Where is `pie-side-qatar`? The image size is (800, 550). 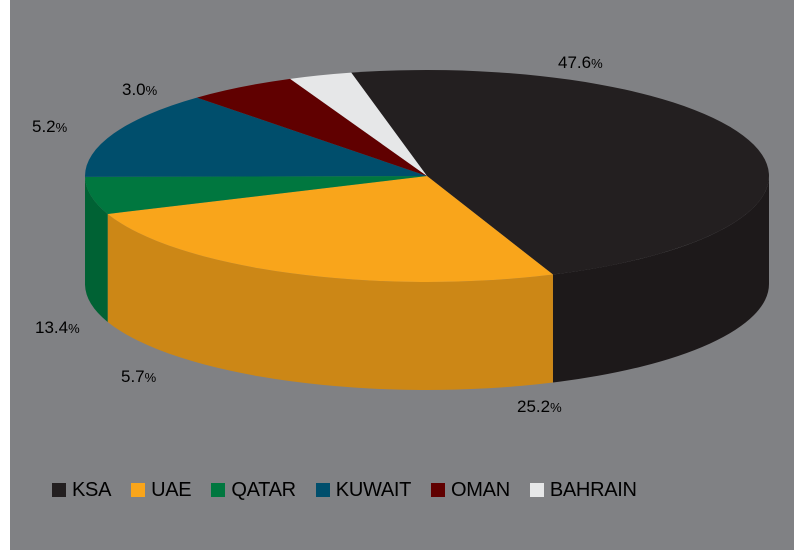 pie-side-qatar is located at coordinates (96, 249).